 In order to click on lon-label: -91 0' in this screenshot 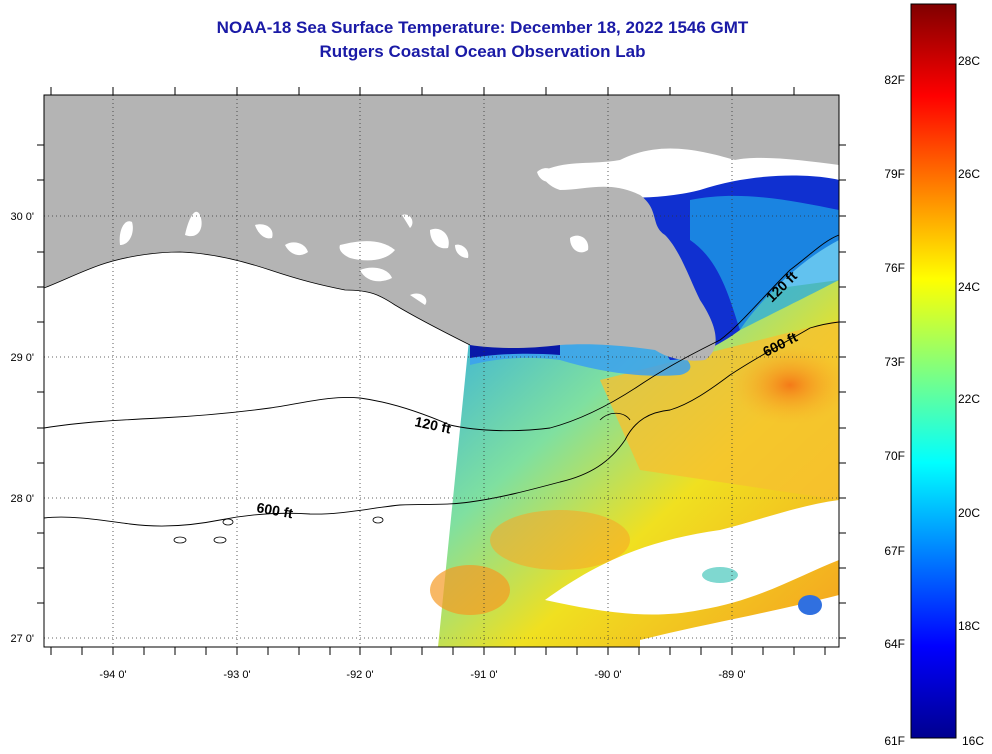, I will do `click(483, 675)`.